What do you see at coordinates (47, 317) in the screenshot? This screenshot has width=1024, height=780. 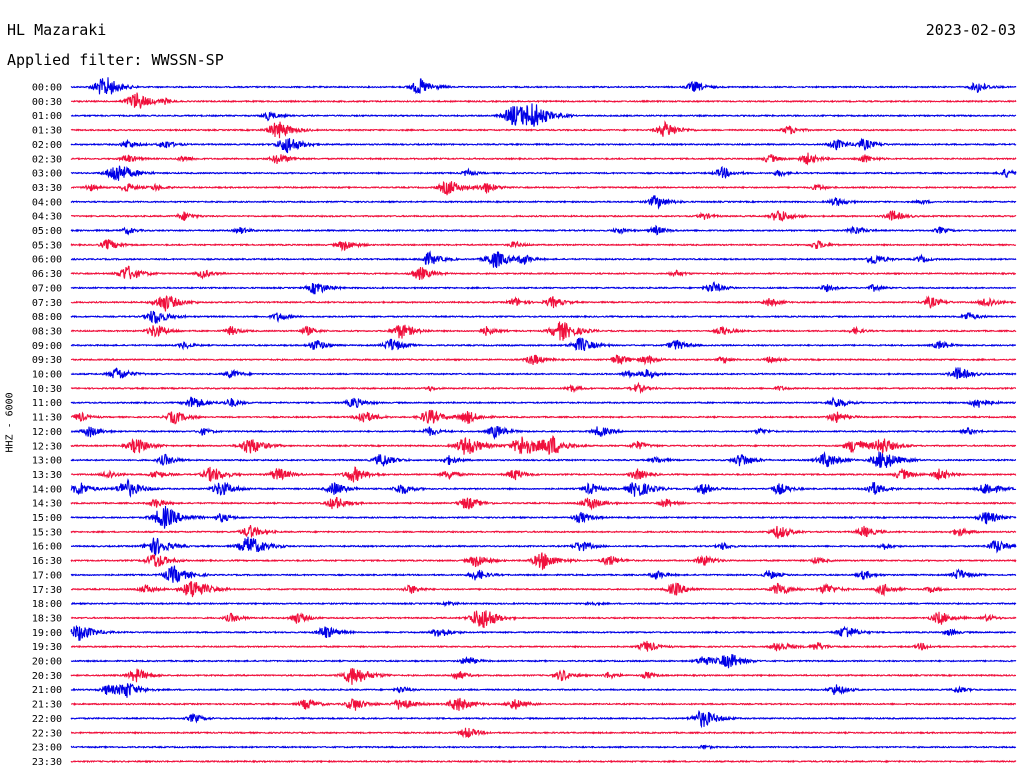 I see `tick-label: 08:00` at bounding box center [47, 317].